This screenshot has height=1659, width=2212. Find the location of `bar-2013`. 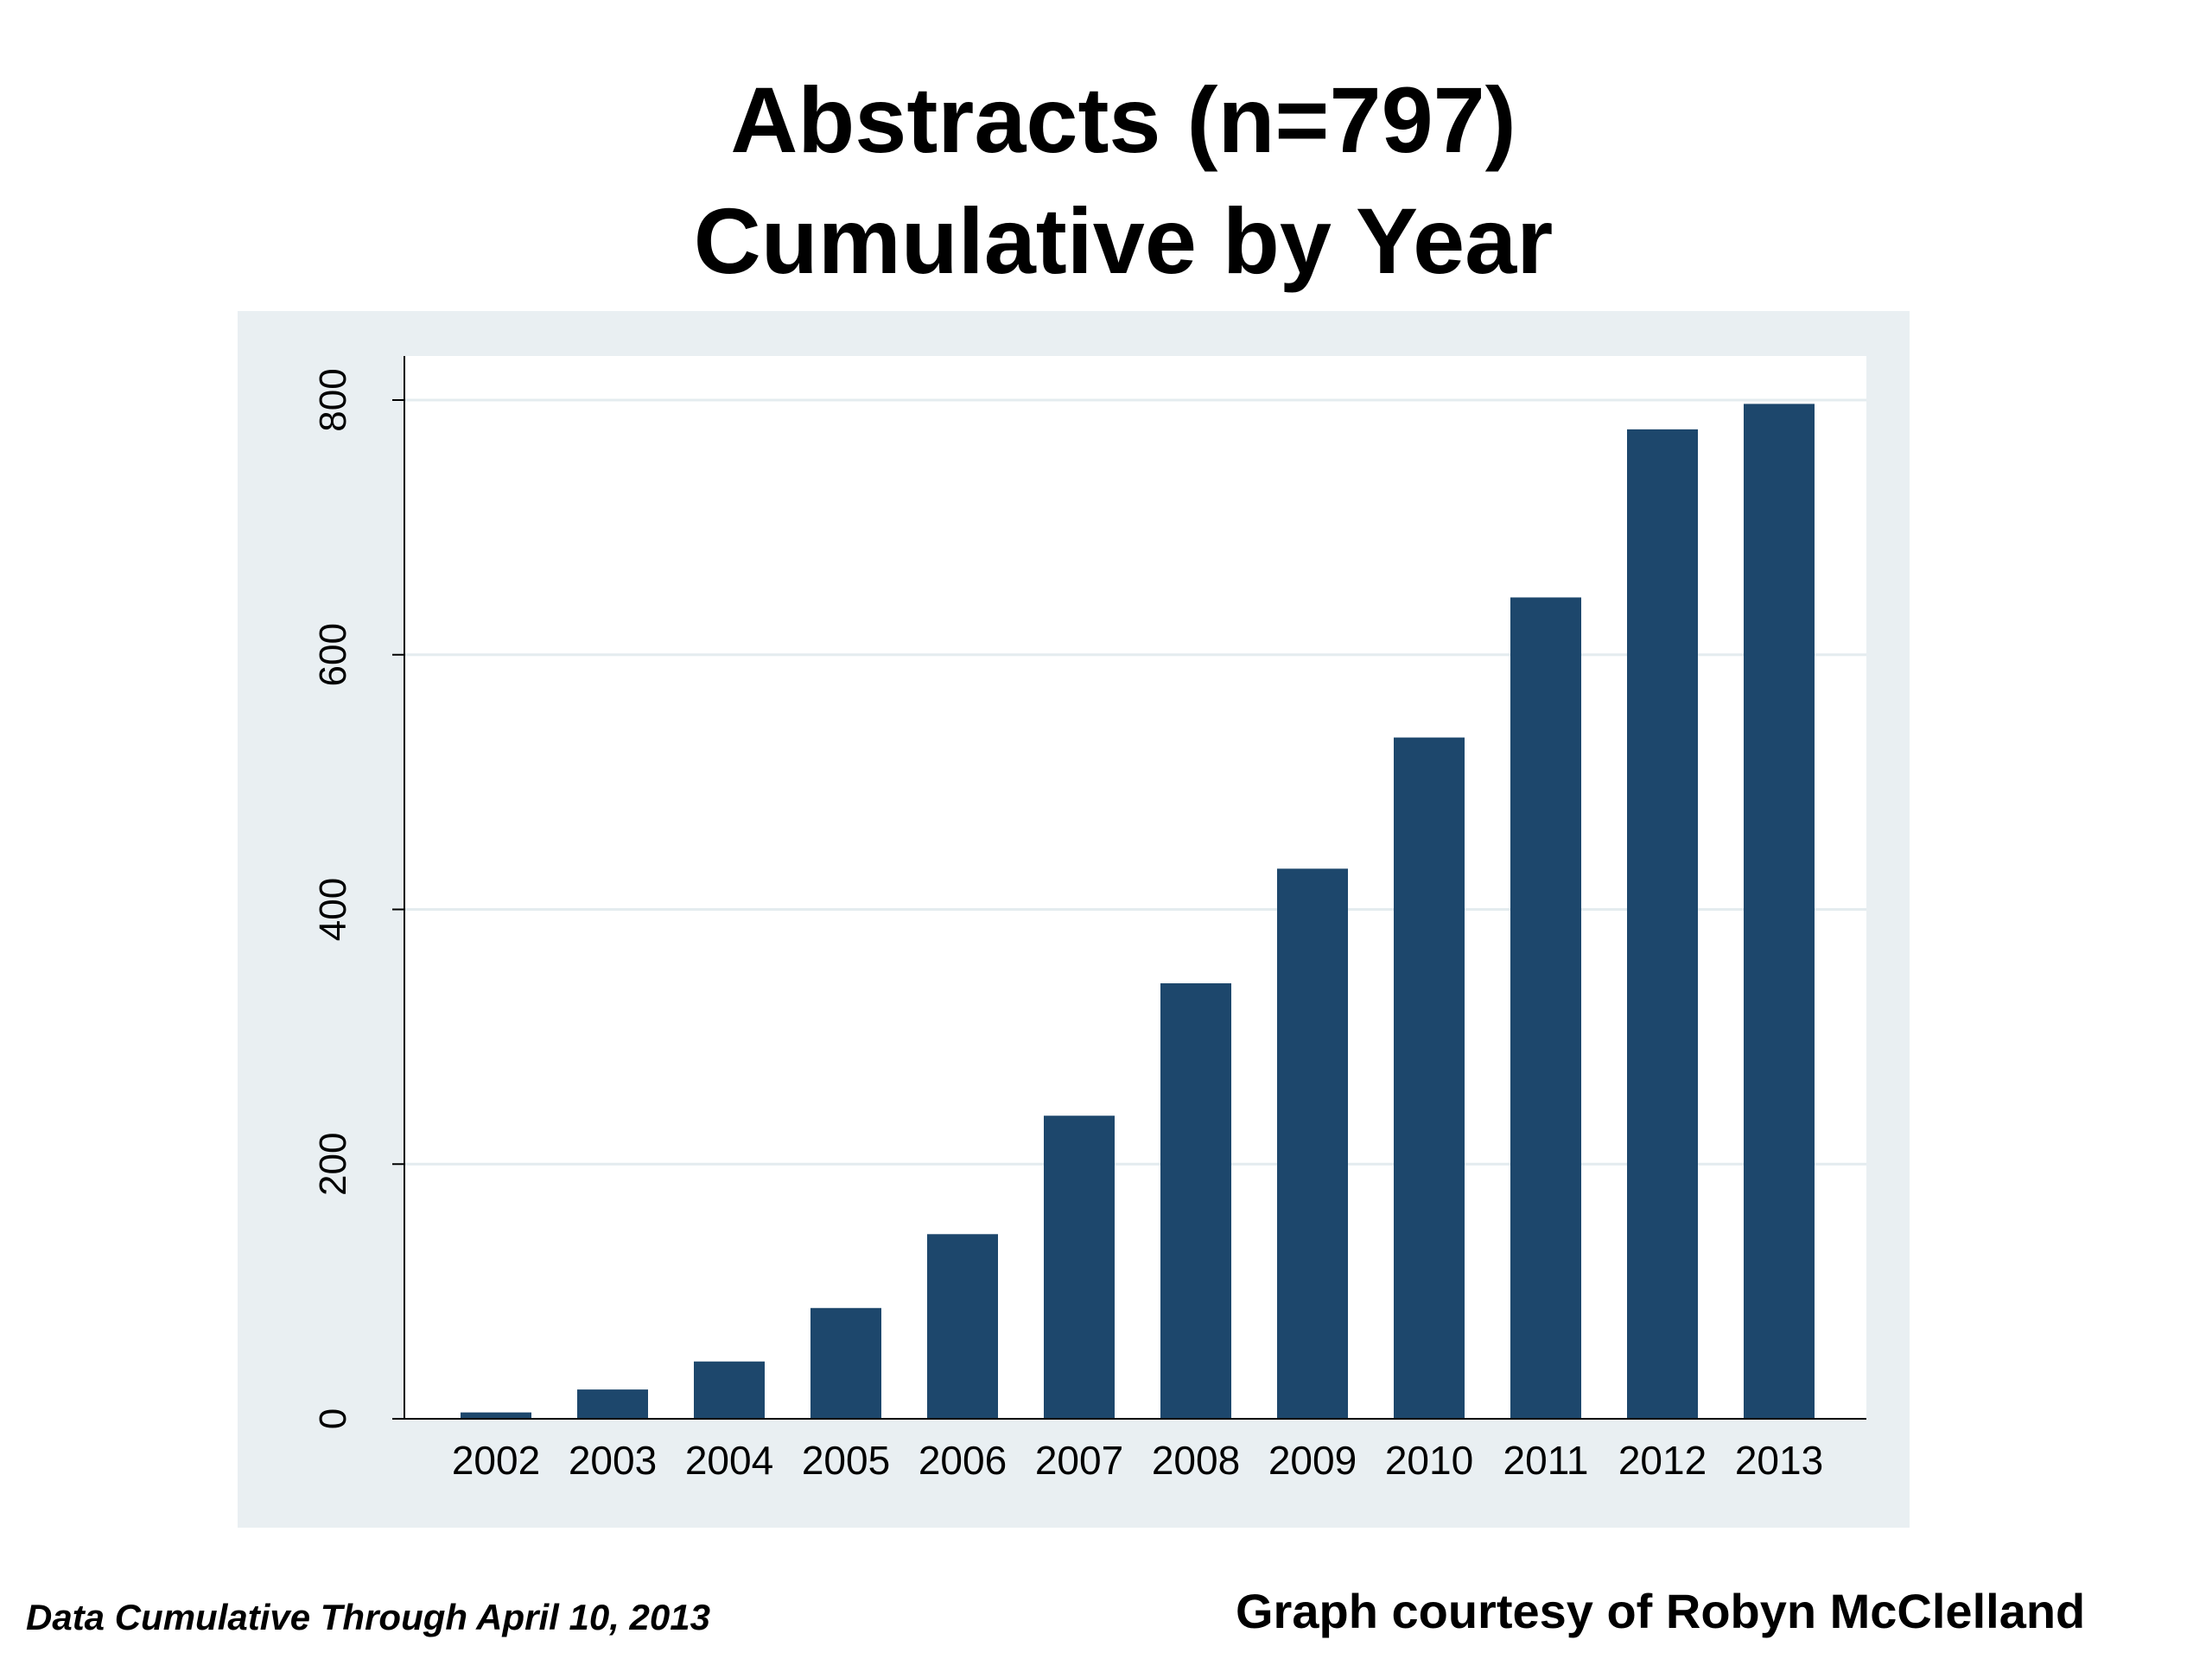

bar-2013 is located at coordinates (1779, 911).